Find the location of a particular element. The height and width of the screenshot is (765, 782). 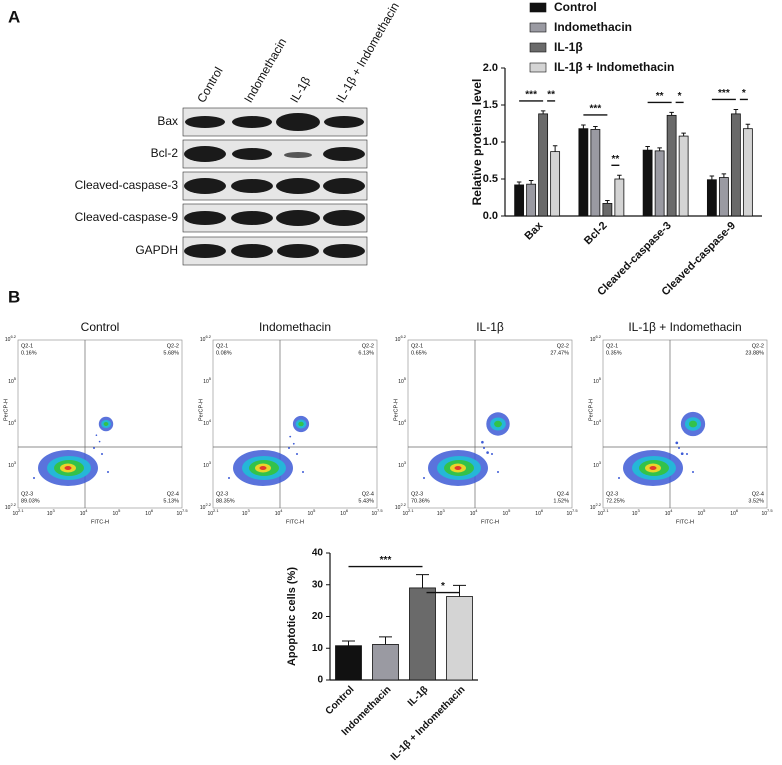

y-tick-label: 20 is located at coordinates (318, 616).